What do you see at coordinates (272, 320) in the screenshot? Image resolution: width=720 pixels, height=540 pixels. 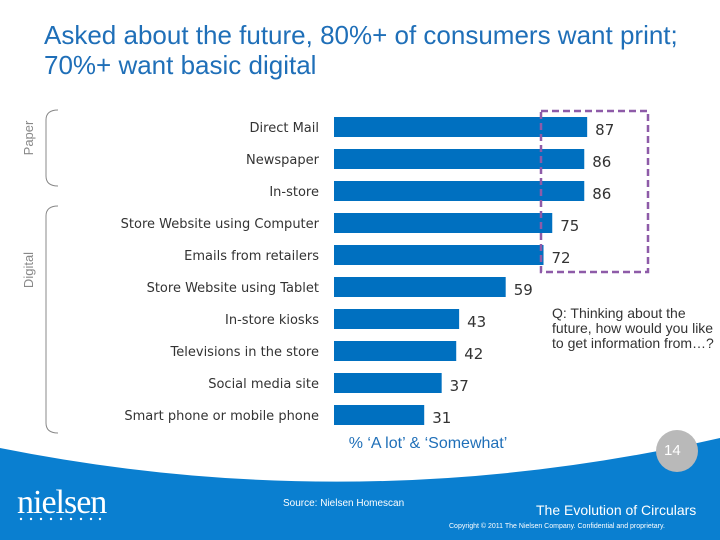 I see `category-label: In-store kiosks` at bounding box center [272, 320].